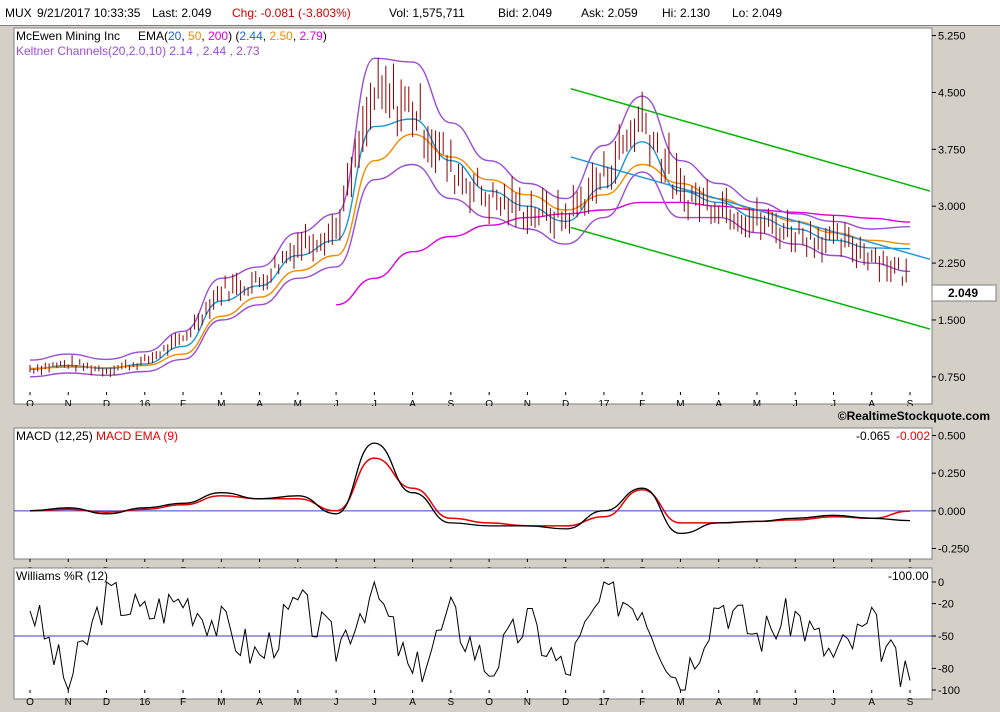 The image size is (1000, 712). What do you see at coordinates (914, 416) in the screenshot?
I see `watermark: ©RealtimeStockquote.com` at bounding box center [914, 416].